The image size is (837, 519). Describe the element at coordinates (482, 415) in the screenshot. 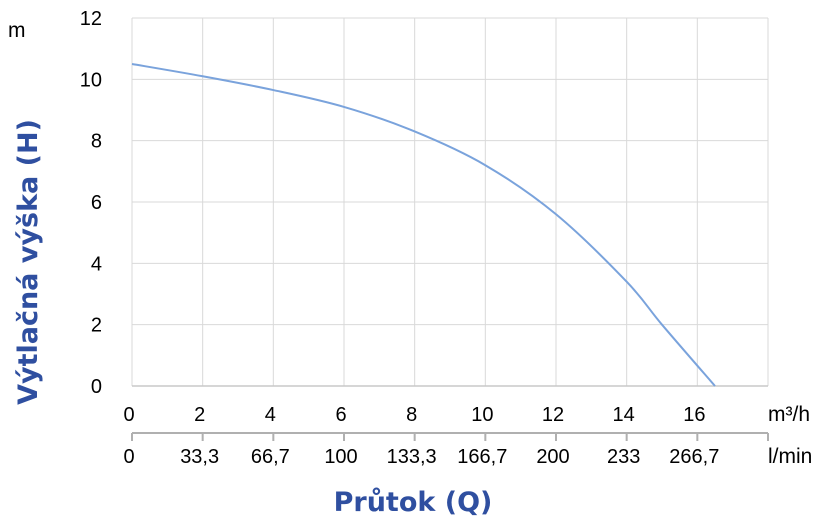

I see `x-tick-label: 10` at that location.